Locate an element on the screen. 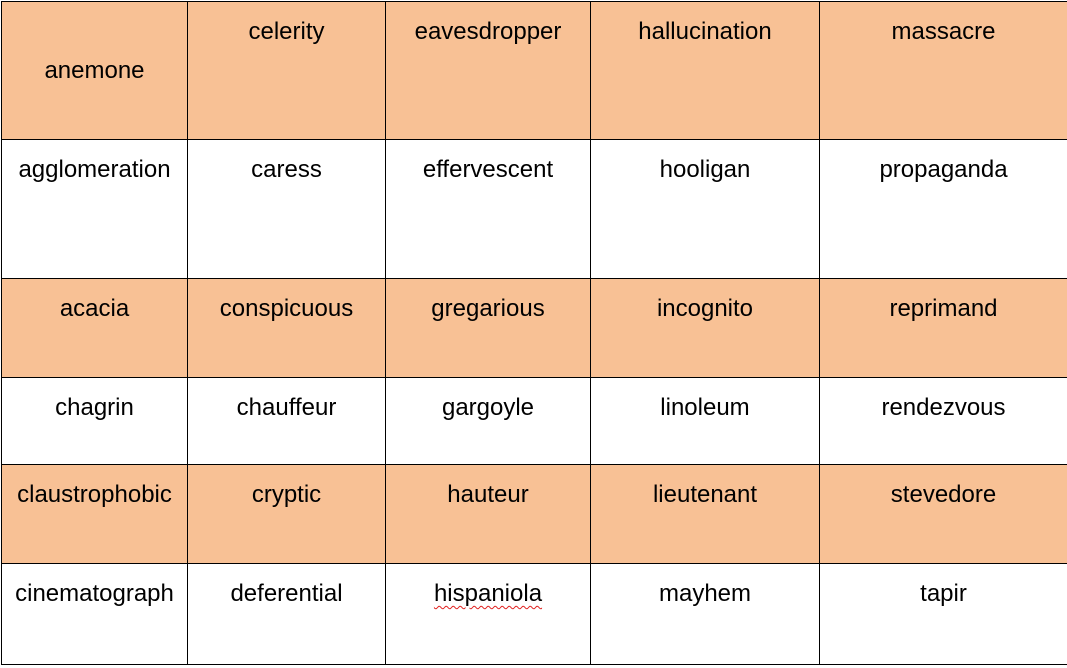 This screenshot has width=1067, height=668. table-cell: chauffeur is located at coordinates (287, 421).